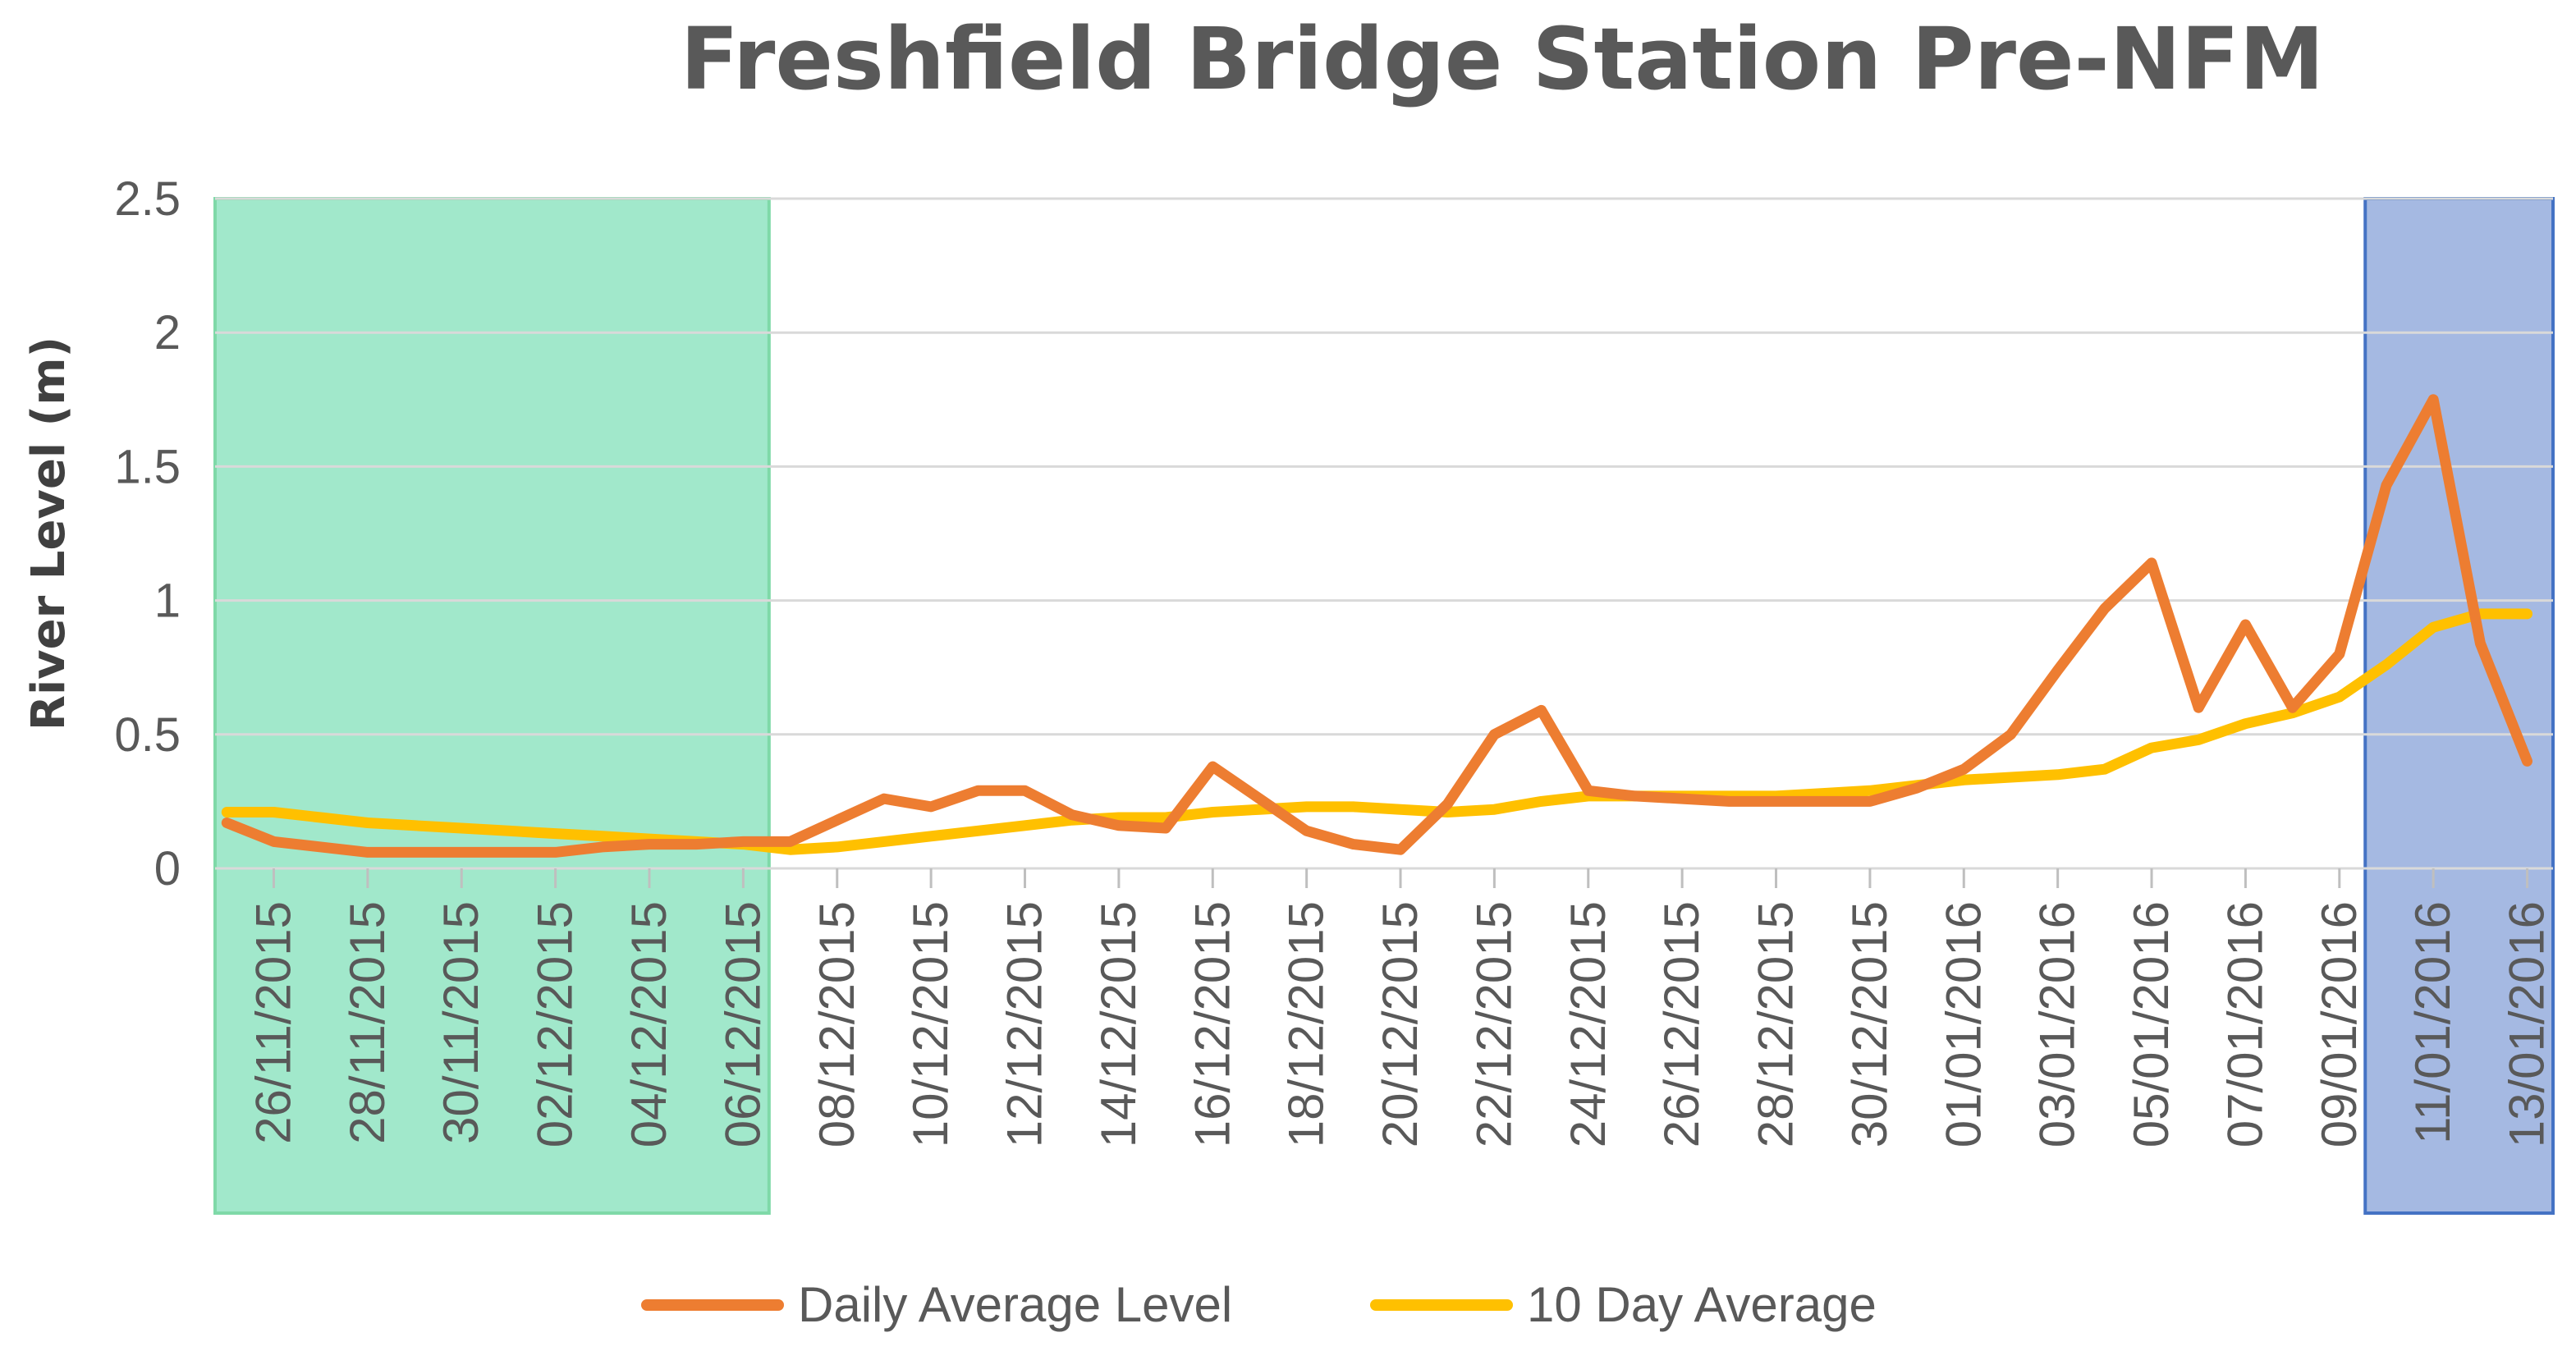 The height and width of the screenshot is (1351, 2576). I want to click on x-tick-label: 18/12/2015, so click(1307, 1024).